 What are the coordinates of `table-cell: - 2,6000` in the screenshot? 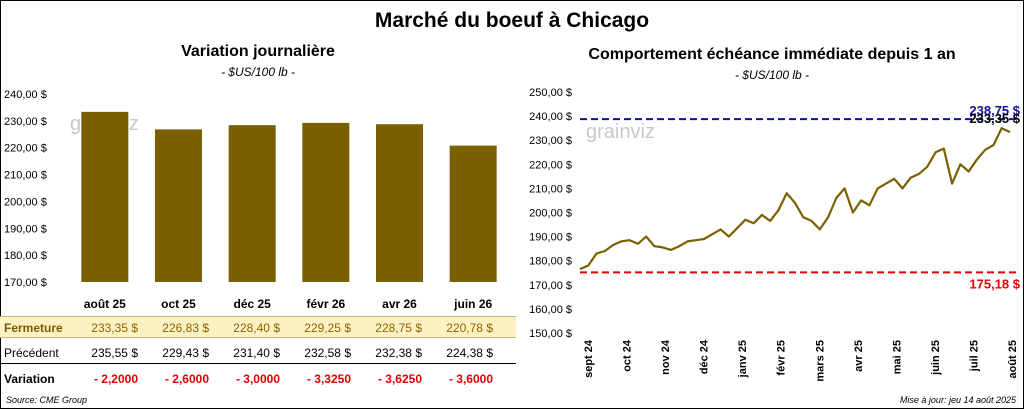 It's located at (186, 379).